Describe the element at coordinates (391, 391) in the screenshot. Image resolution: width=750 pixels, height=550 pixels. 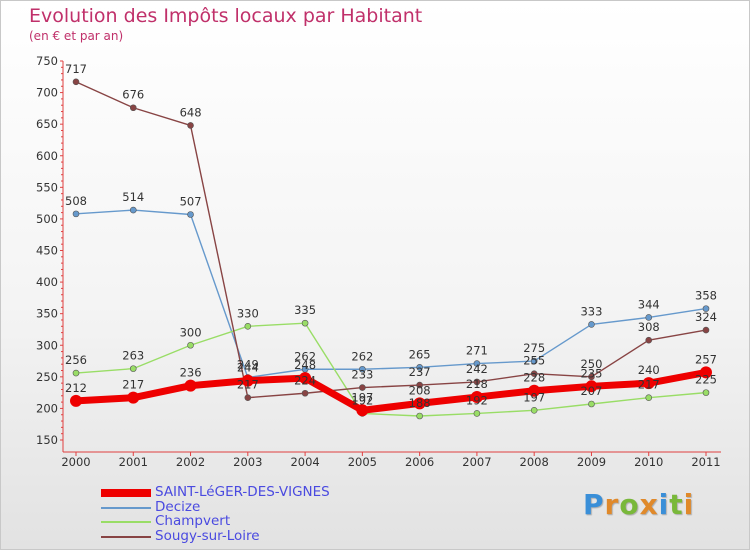
I see `series-line` at that location.